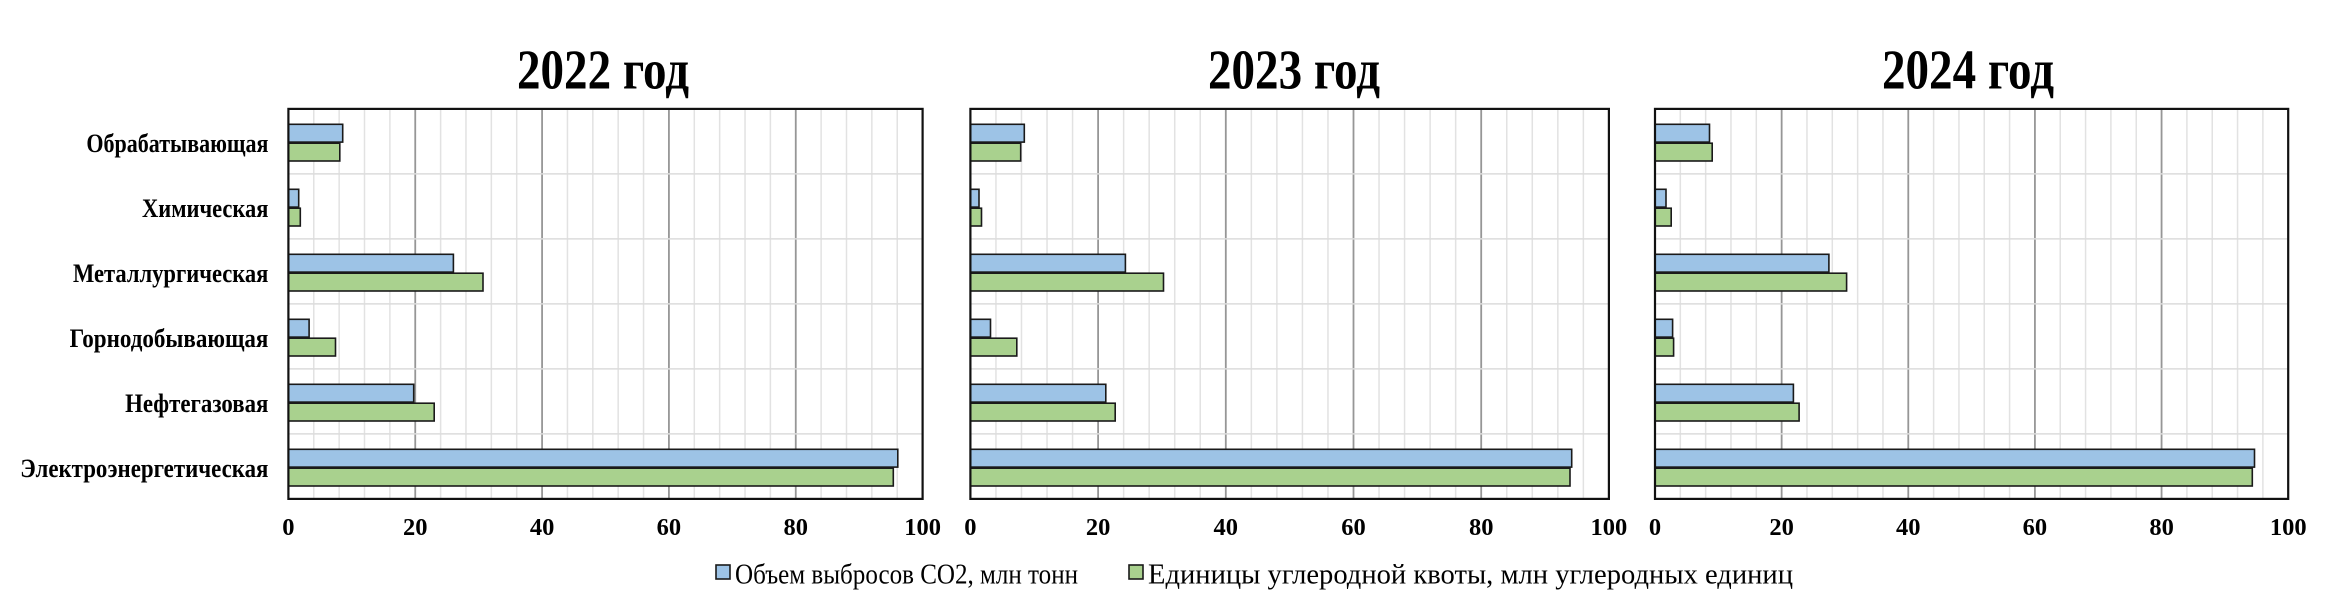 Image resolution: width=2339 pixels, height=606 pixels. What do you see at coordinates (1294, 70) in the screenshot?
I see `svg-text: 2023 год` at bounding box center [1294, 70].